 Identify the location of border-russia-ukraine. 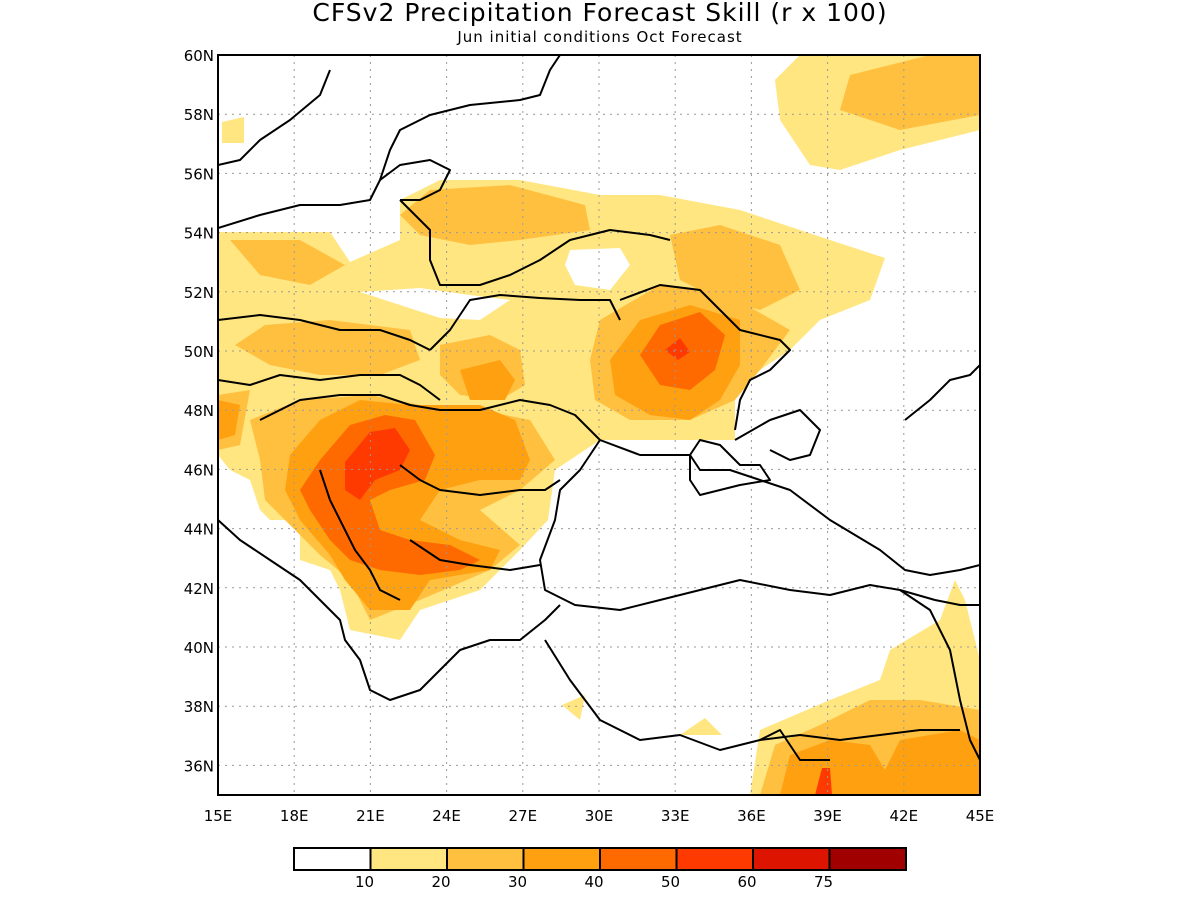
(705, 357).